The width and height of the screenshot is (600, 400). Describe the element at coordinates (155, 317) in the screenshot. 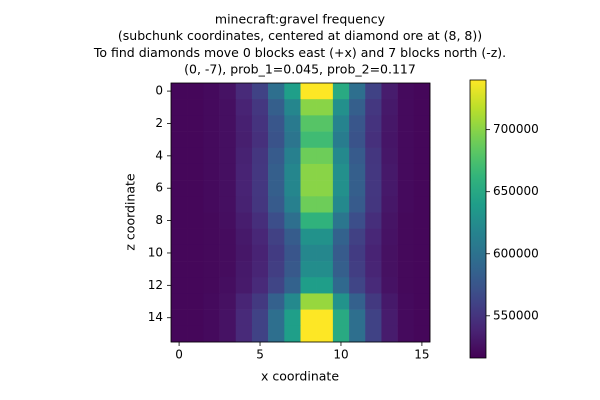

I see `y-tick-label: 14` at that location.